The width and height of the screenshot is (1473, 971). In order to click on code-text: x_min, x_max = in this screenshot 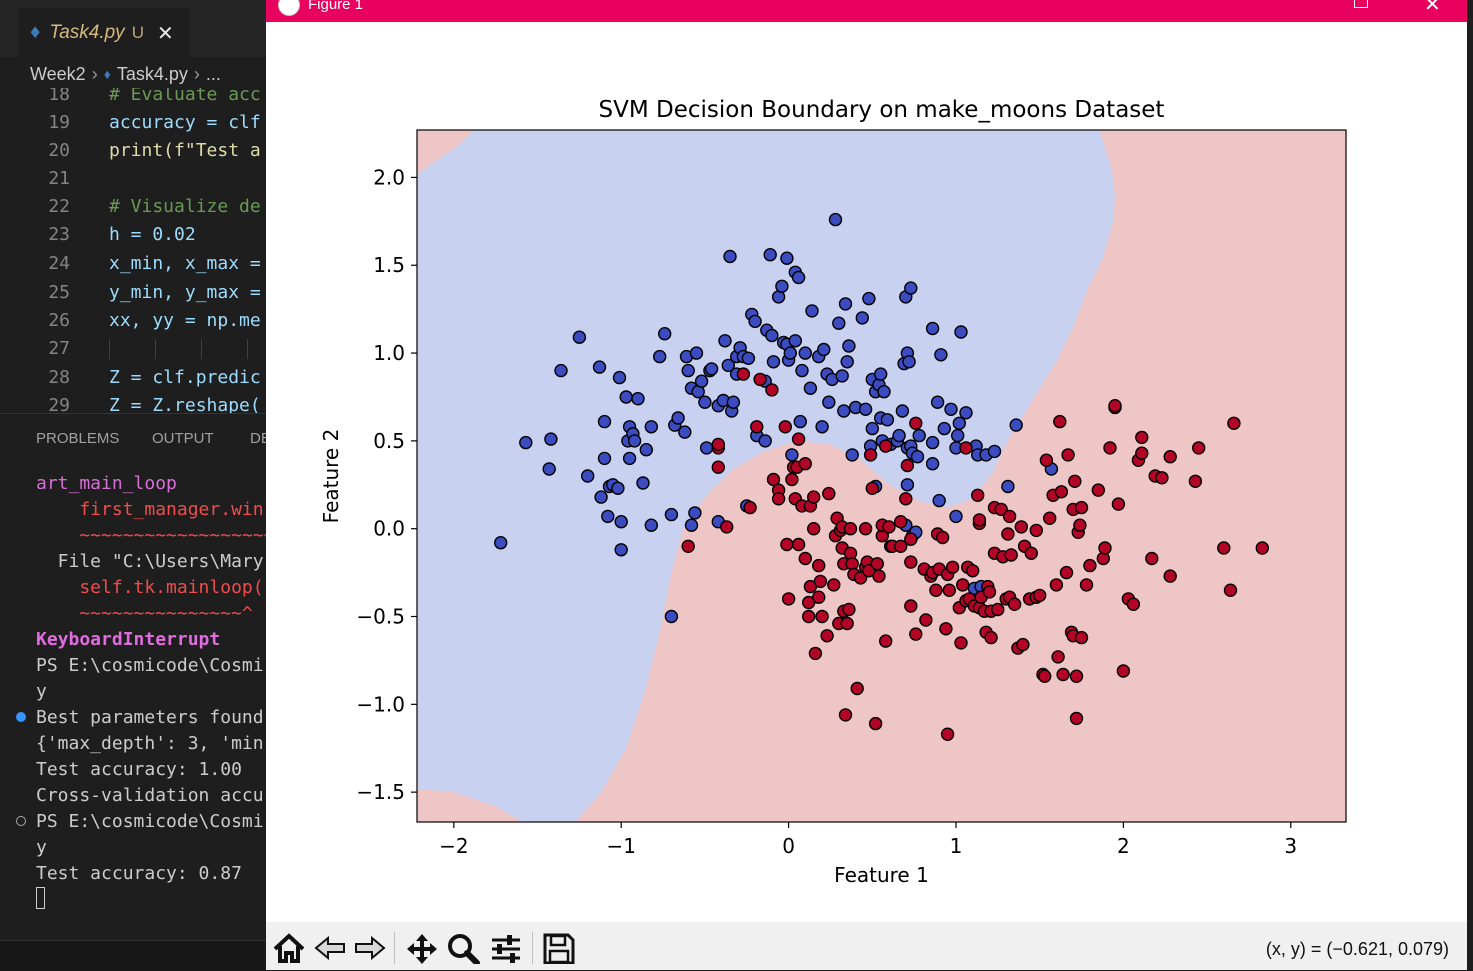, I will do `click(185, 263)`.